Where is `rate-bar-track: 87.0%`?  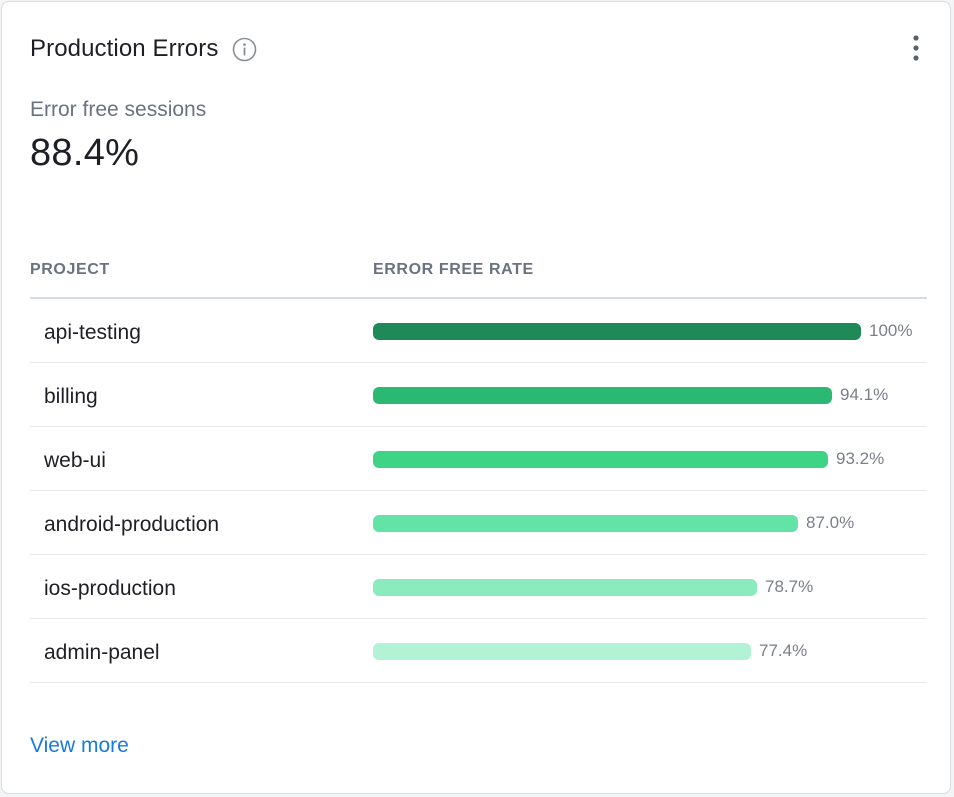 rate-bar-track: 87.0% is located at coordinates (617, 522).